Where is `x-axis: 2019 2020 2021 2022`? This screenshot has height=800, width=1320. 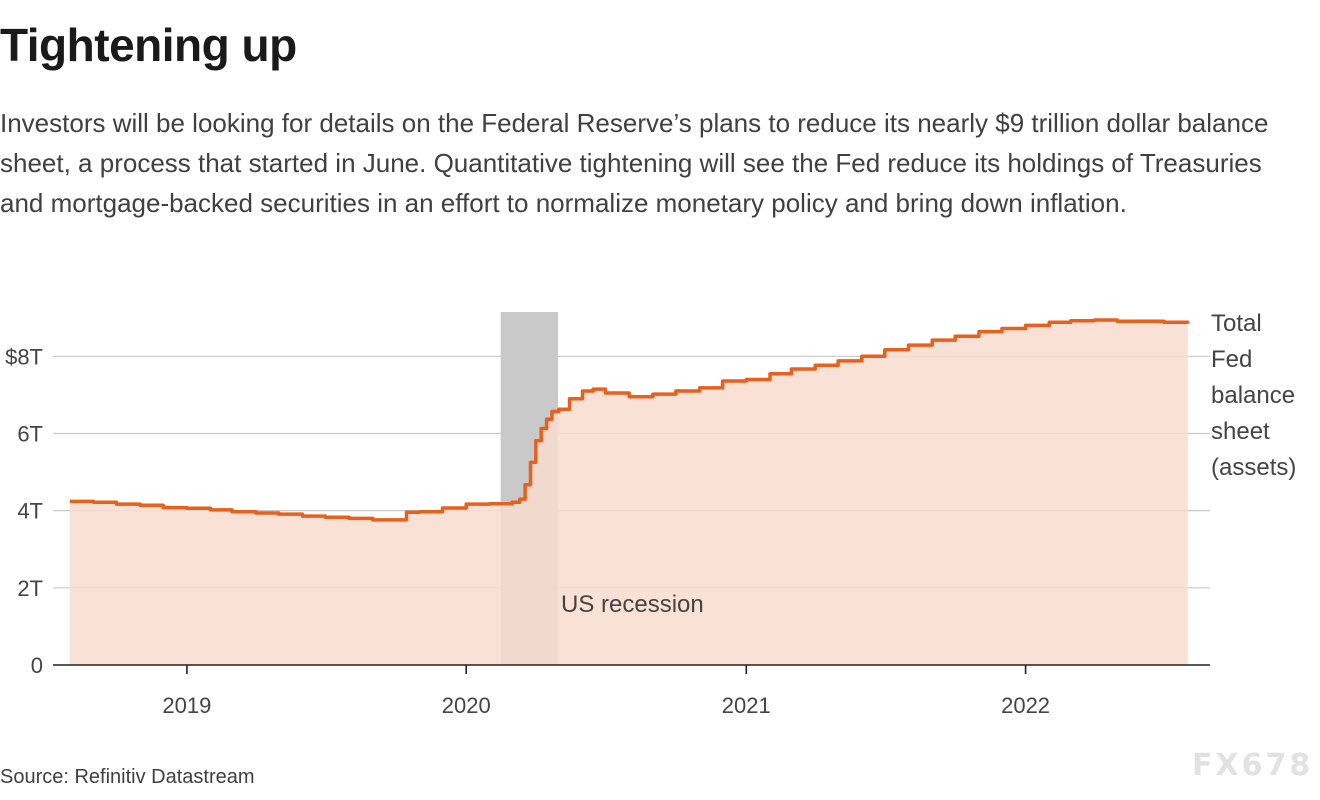 x-axis: 2019 2020 2021 2022 is located at coordinates (606, 691).